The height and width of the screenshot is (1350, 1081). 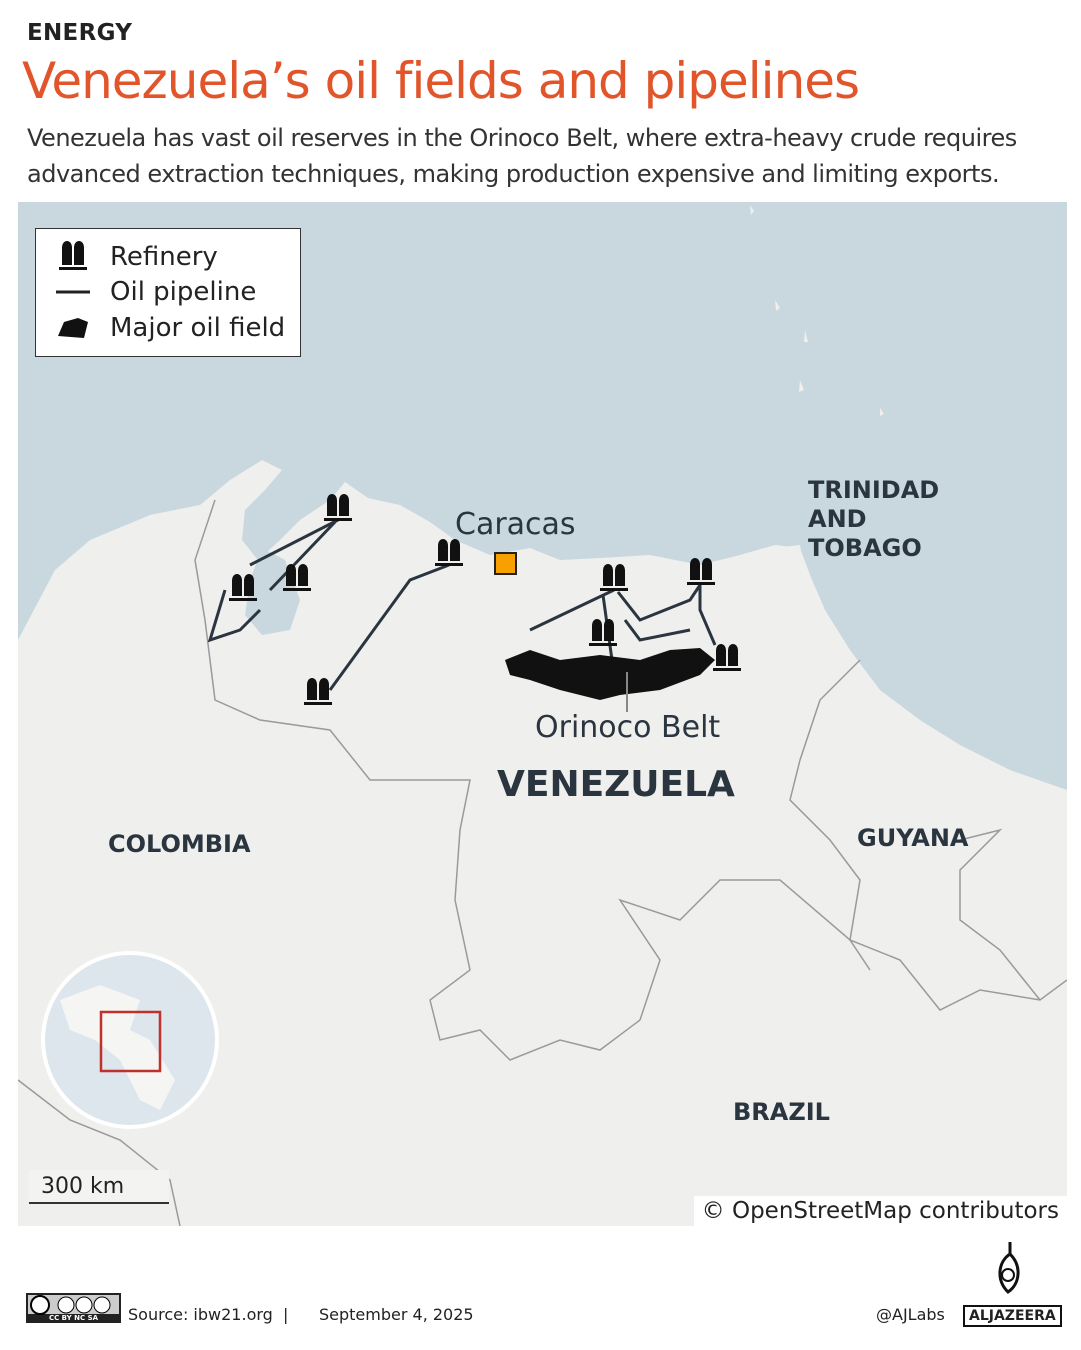 I want to click on label-orinoco-belt: Orinoco Belt, so click(x=628, y=727).